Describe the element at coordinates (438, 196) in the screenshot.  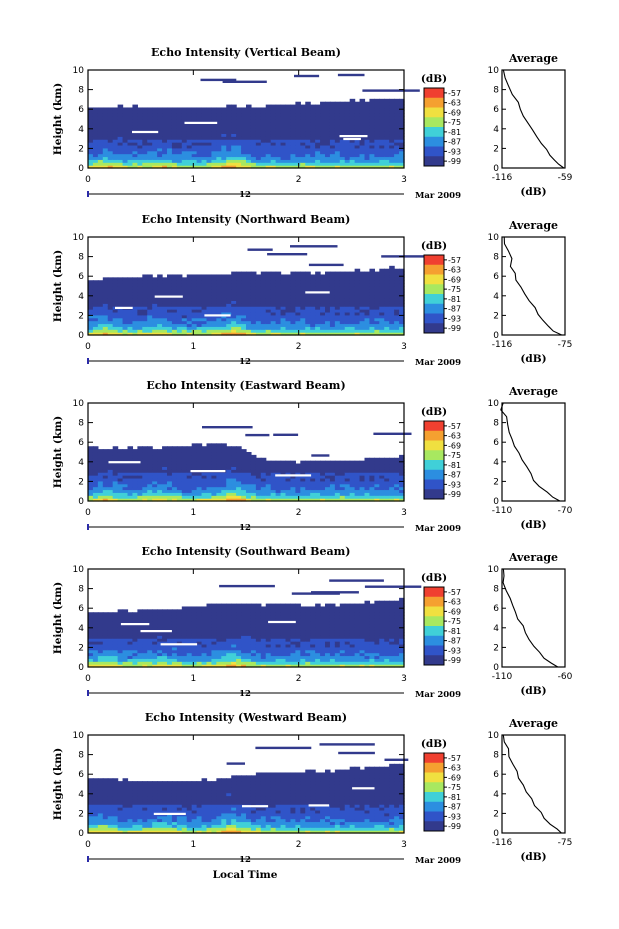
I see `date-label: Mar 2009` at that location.